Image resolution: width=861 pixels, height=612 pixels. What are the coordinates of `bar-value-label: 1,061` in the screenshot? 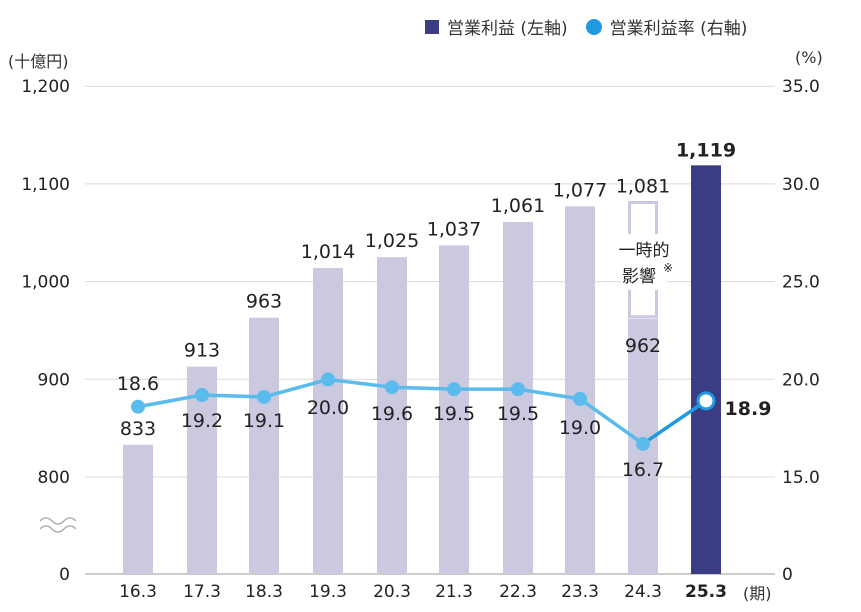 It's located at (518, 206).